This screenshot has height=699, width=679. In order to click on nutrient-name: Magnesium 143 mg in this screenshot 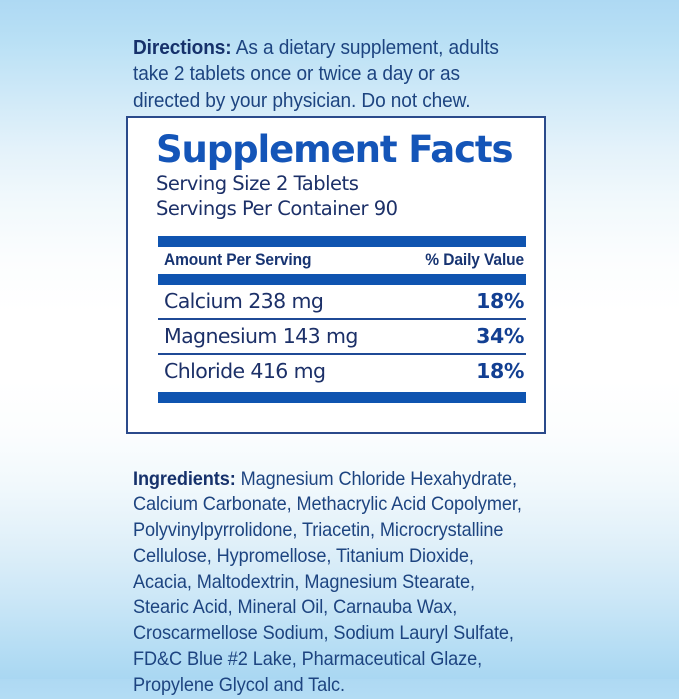, I will do `click(261, 336)`.